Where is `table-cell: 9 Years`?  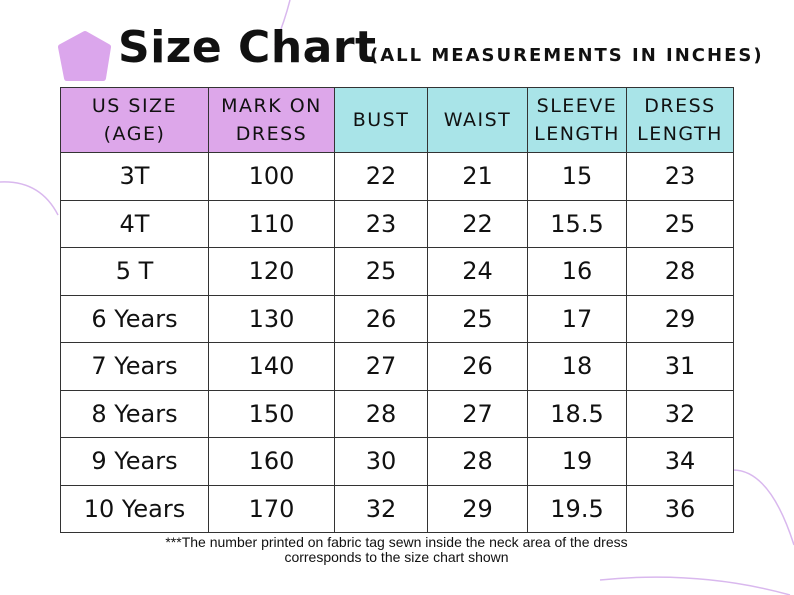 table-cell: 9 Years is located at coordinates (134, 461).